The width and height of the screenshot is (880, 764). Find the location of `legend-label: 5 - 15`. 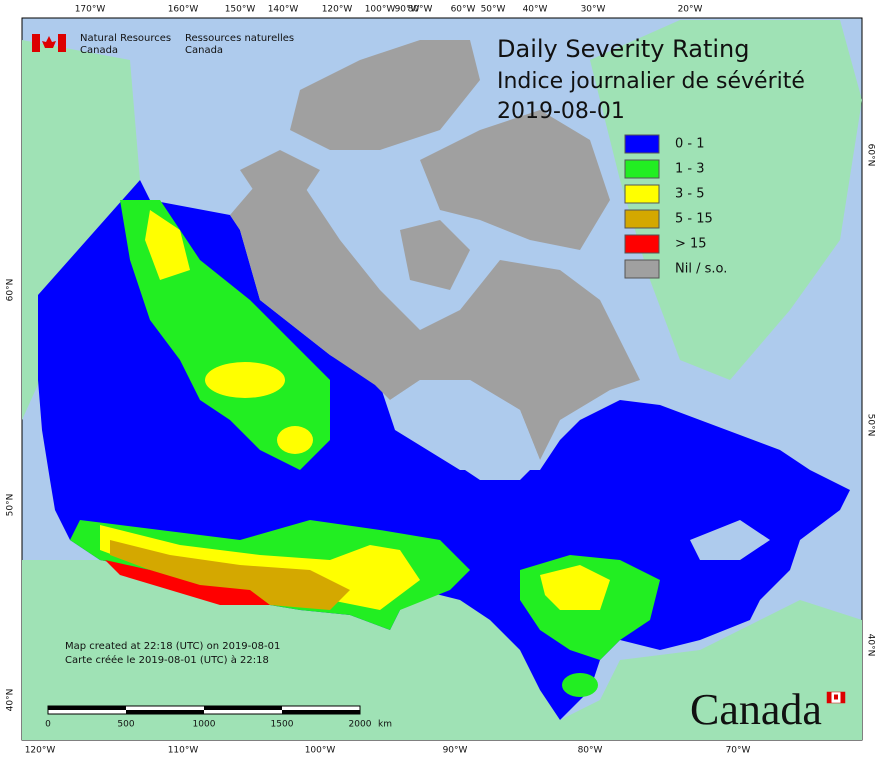

legend-label: 5 - 15 is located at coordinates (694, 219).